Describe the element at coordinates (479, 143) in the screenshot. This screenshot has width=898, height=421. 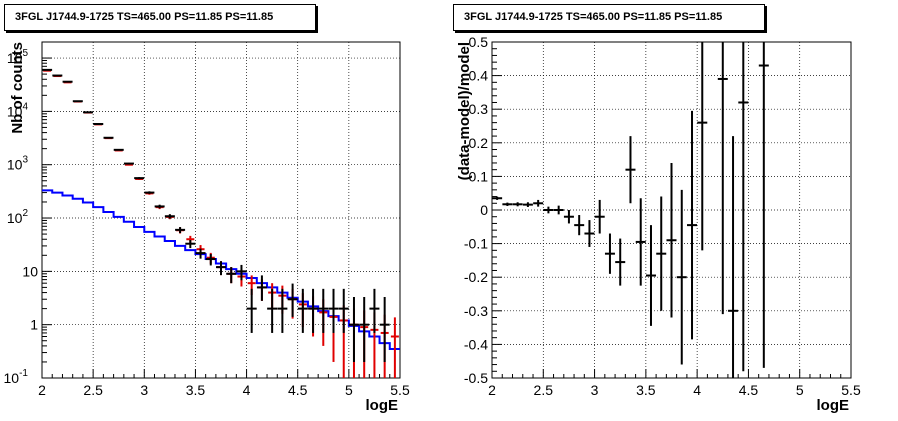
I see `y-tick-label: 0.2` at that location.